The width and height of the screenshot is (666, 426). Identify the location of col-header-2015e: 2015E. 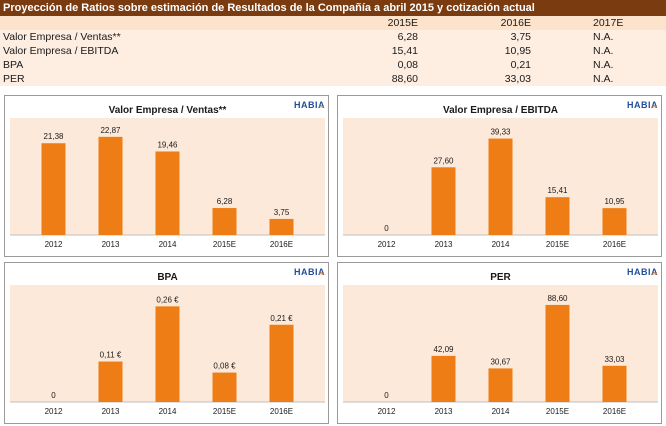
(379, 23).